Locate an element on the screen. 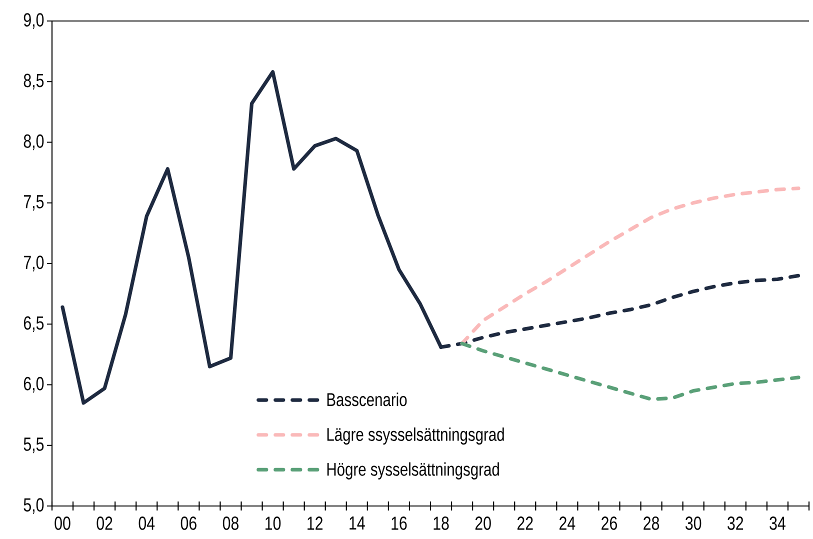  x-tick-label: 06 is located at coordinates (188, 523).